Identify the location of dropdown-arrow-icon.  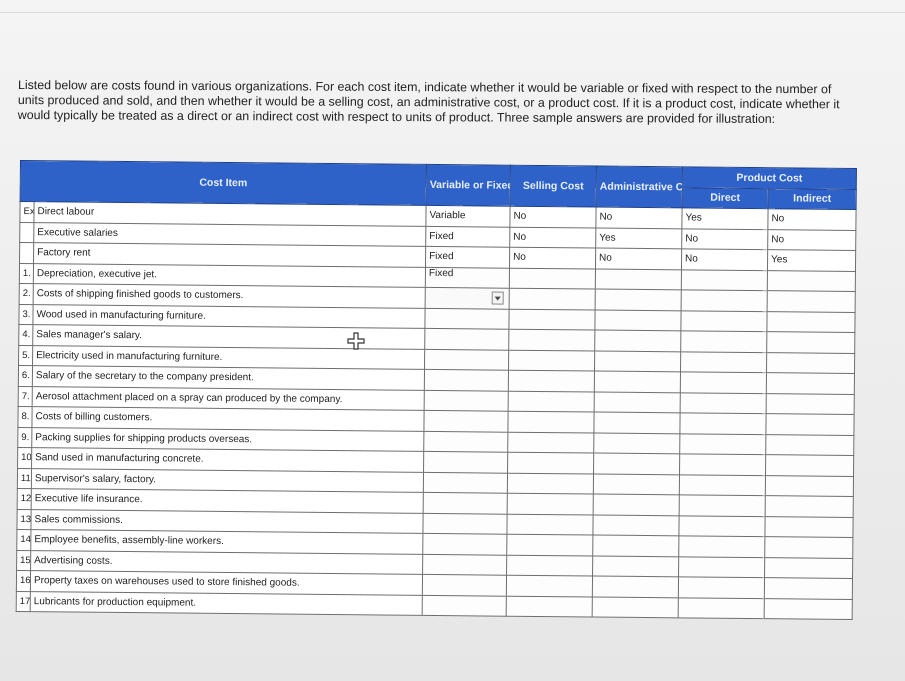
(497, 298).